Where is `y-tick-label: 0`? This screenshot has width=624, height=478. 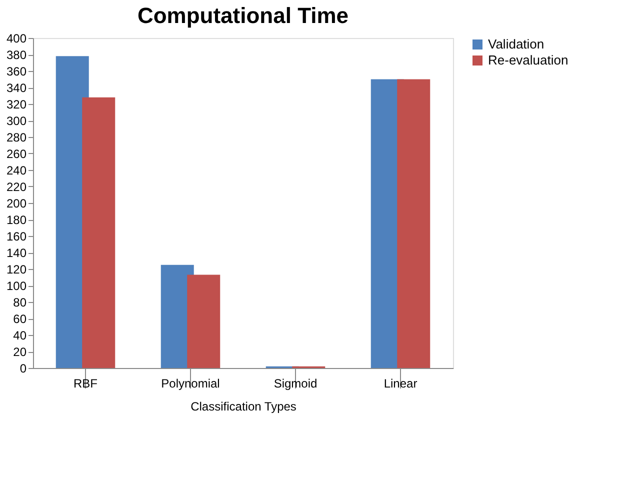 y-tick-label: 0 is located at coordinates (23, 369).